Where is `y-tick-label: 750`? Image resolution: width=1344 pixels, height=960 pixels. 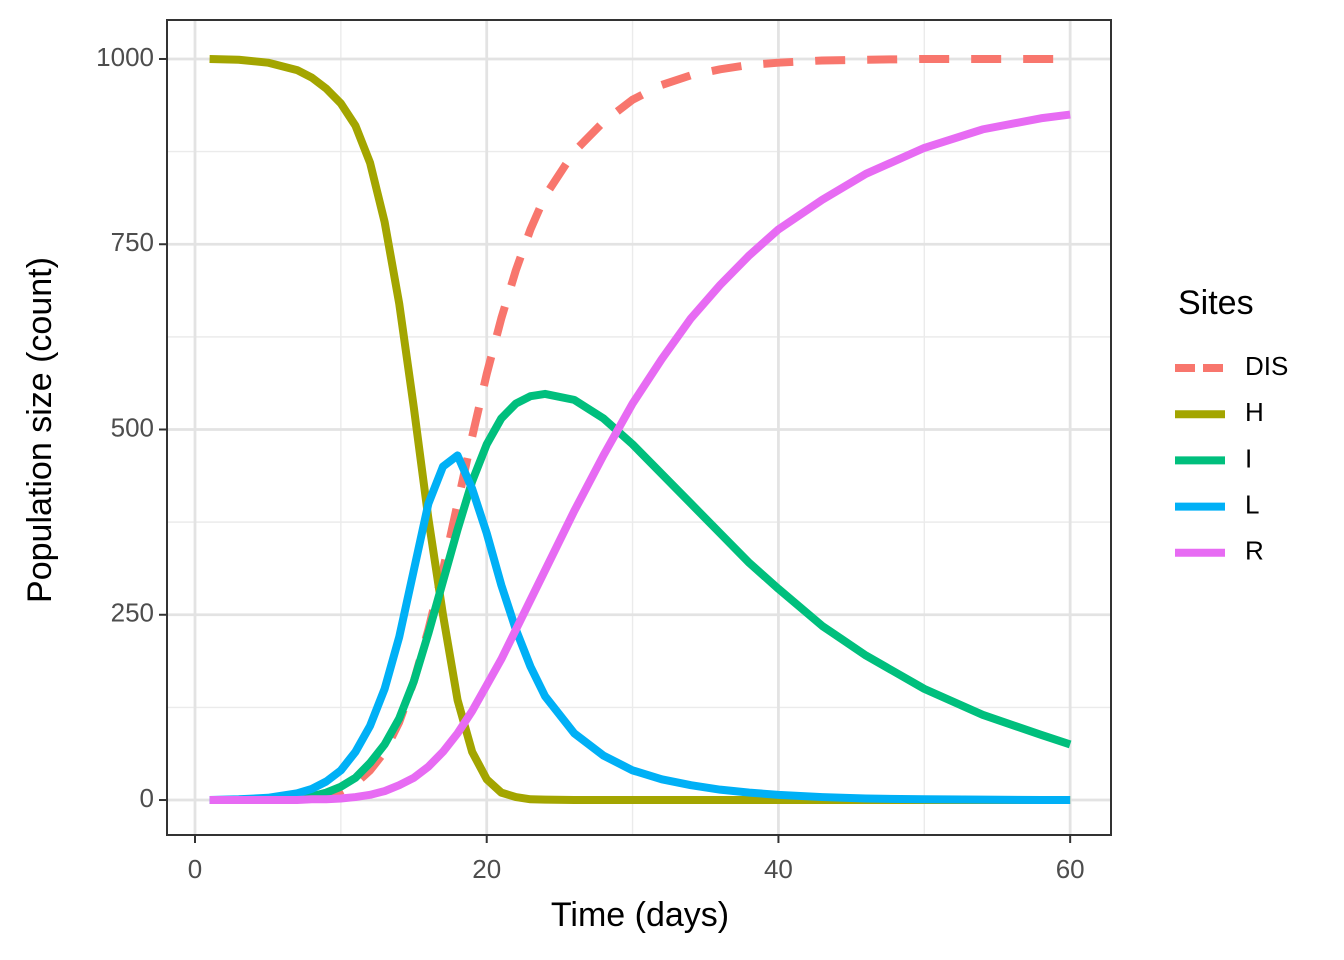
y-tick-label: 750 is located at coordinates (132, 242).